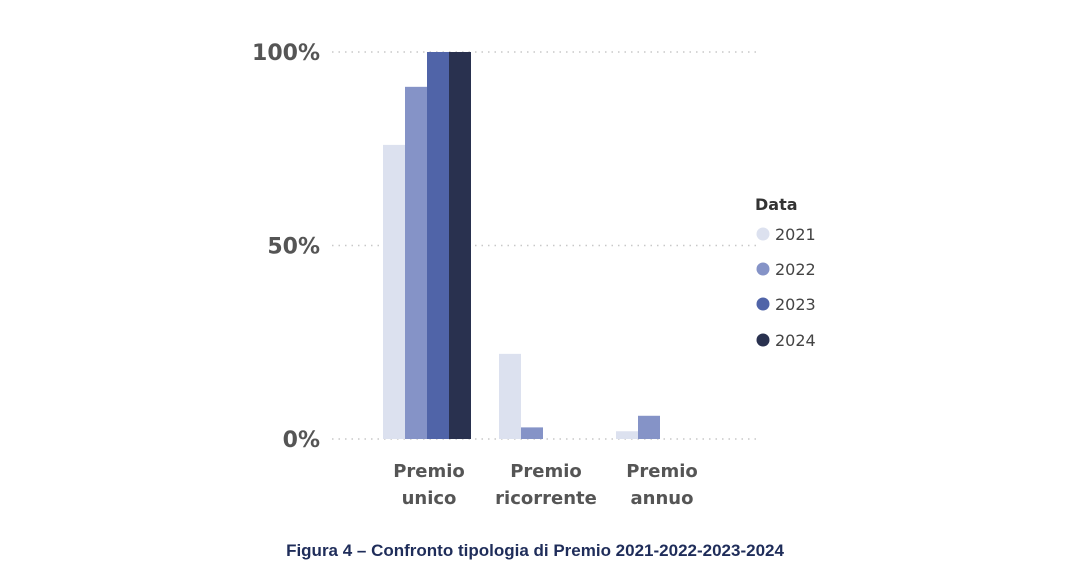 This screenshot has height=574, width=1070. What do you see at coordinates (795, 269) in the screenshot?
I see `legend-label: 2022` at bounding box center [795, 269].